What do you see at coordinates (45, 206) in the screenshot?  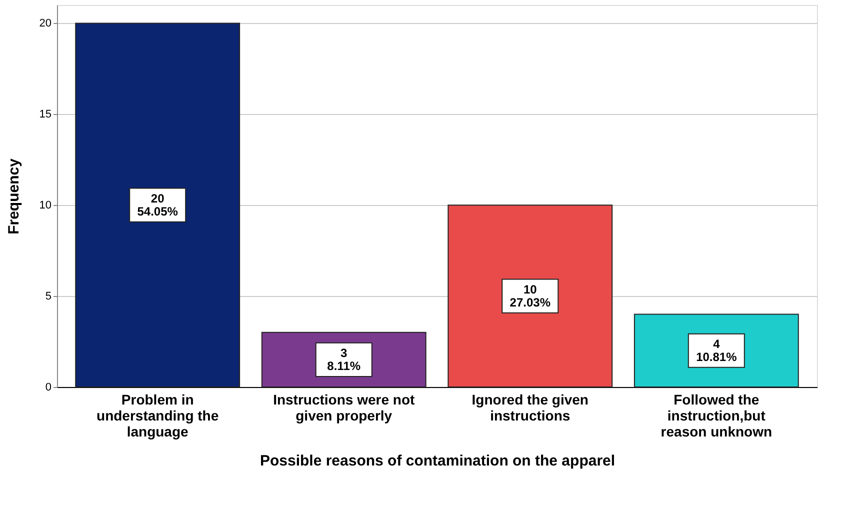 I see `y-tick-label: 10` at bounding box center [45, 206].